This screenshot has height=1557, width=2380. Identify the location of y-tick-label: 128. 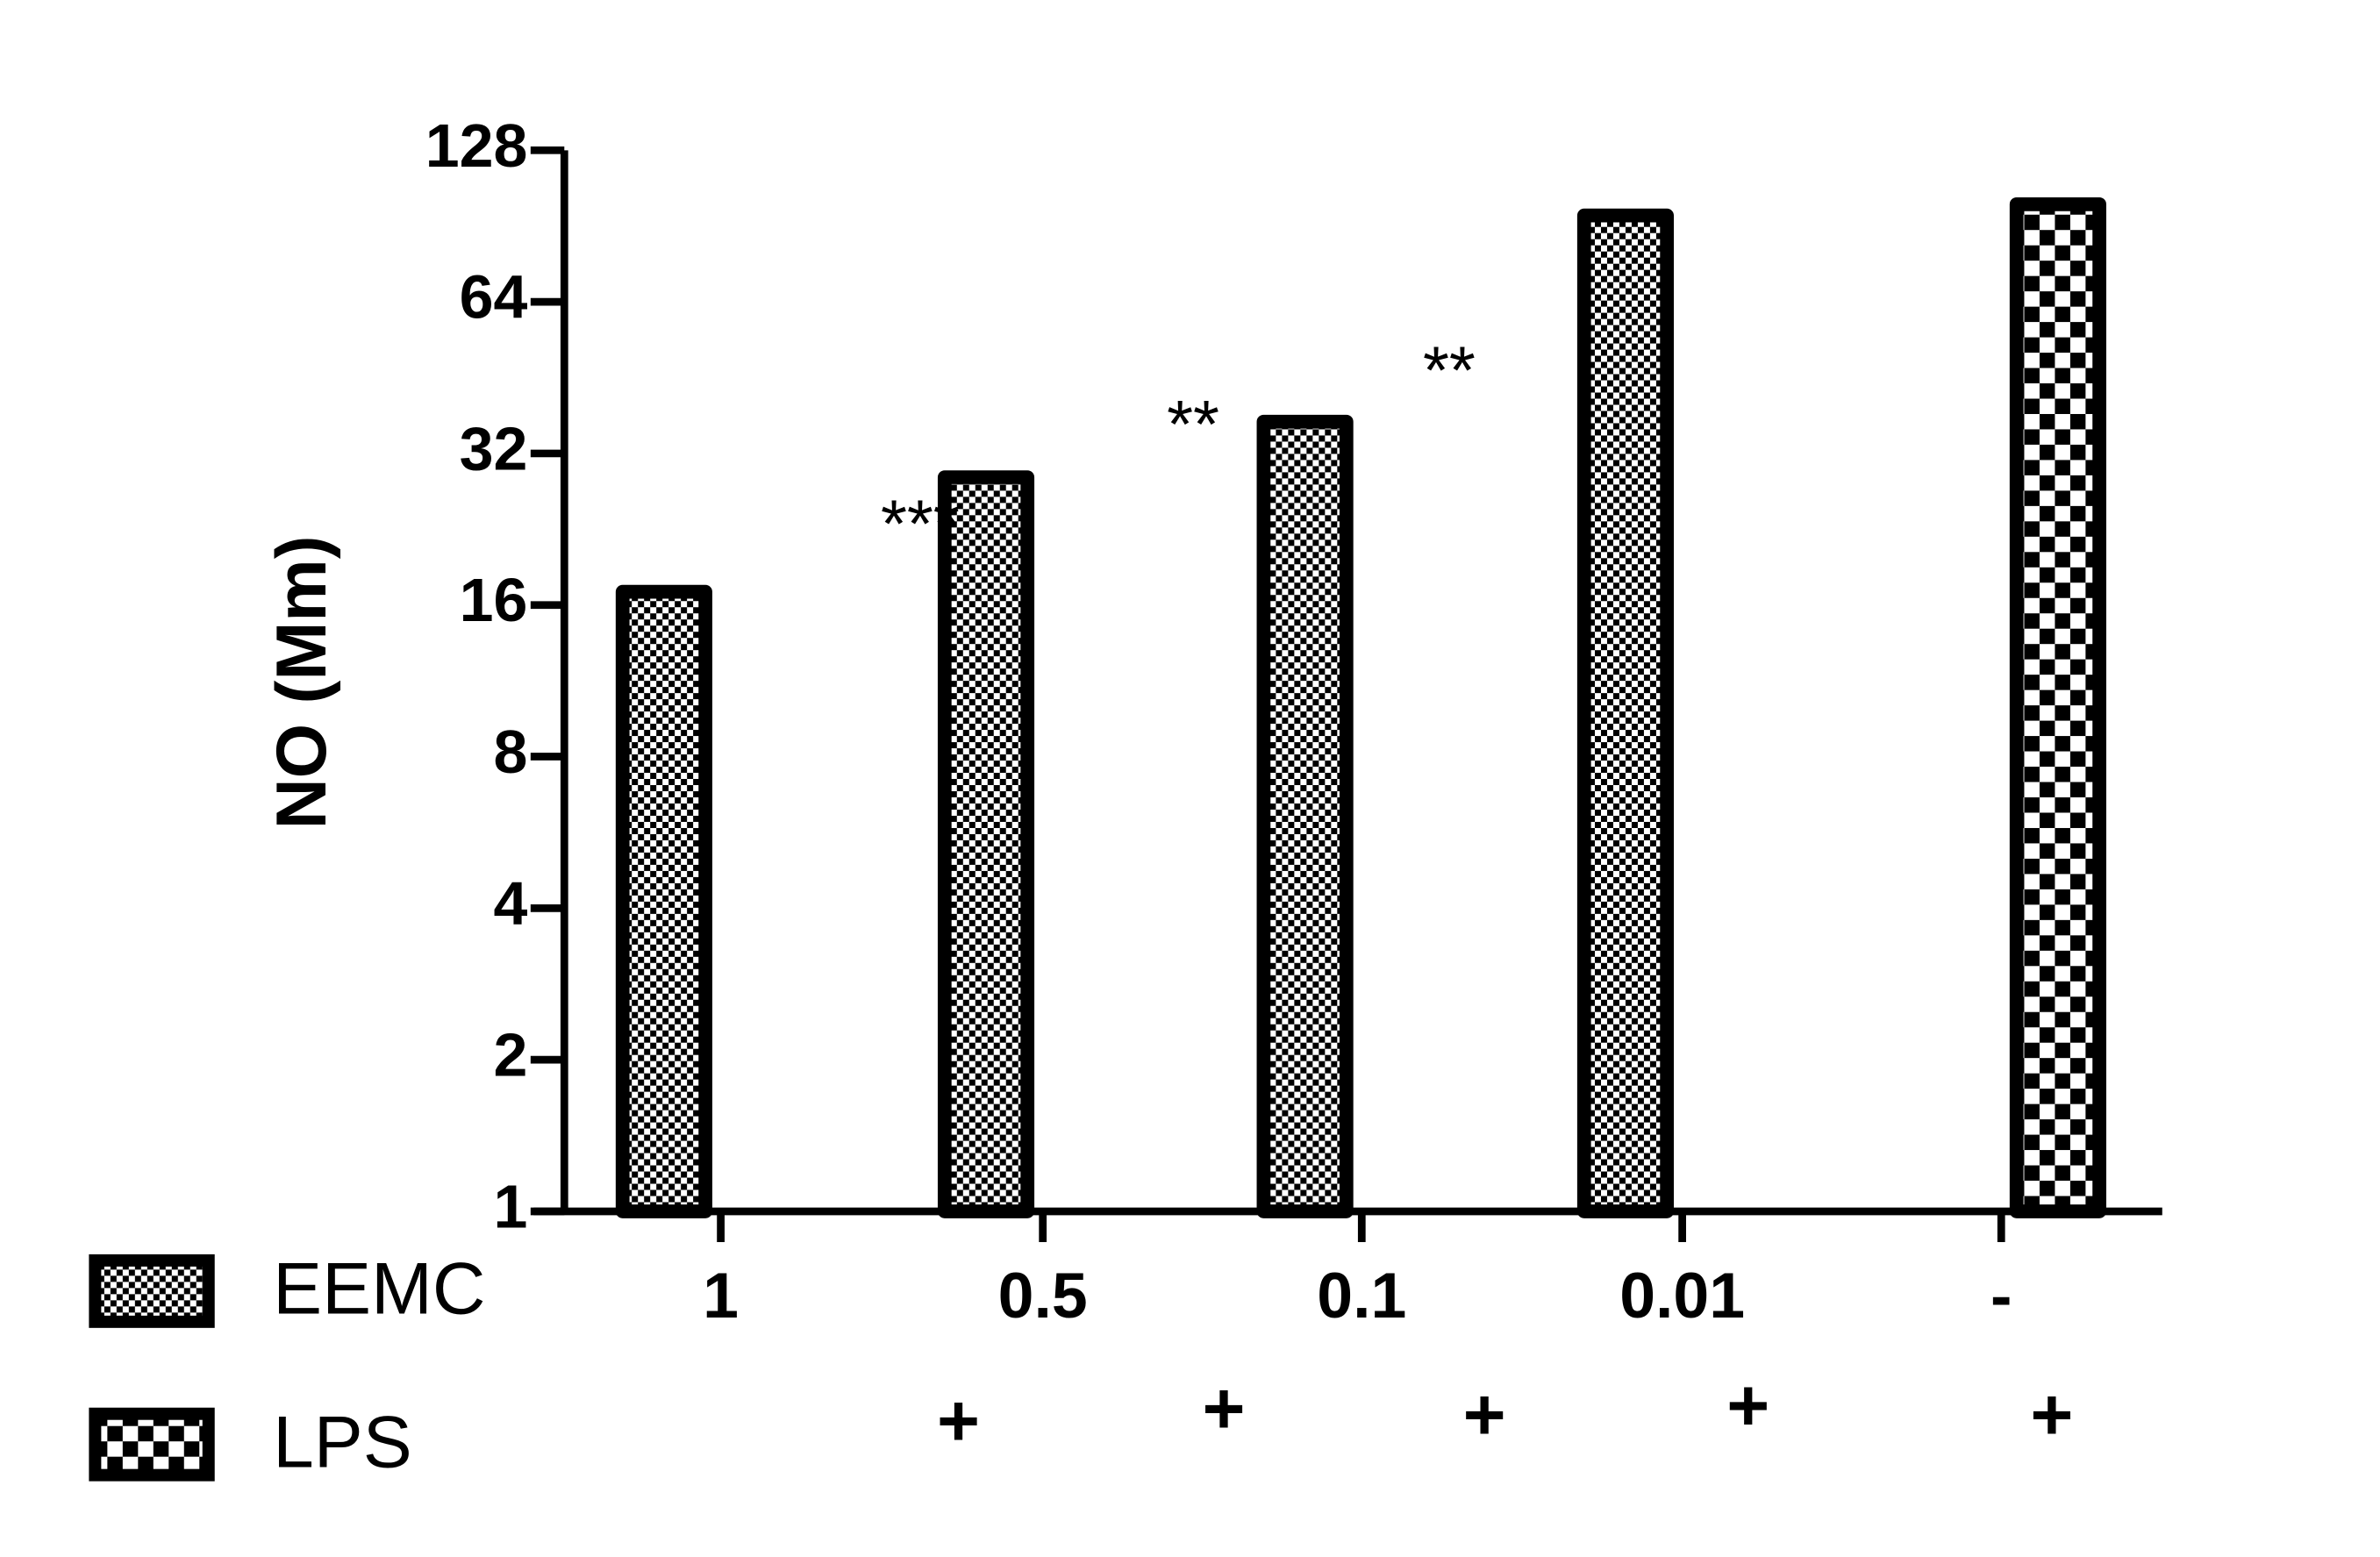
(477, 145).